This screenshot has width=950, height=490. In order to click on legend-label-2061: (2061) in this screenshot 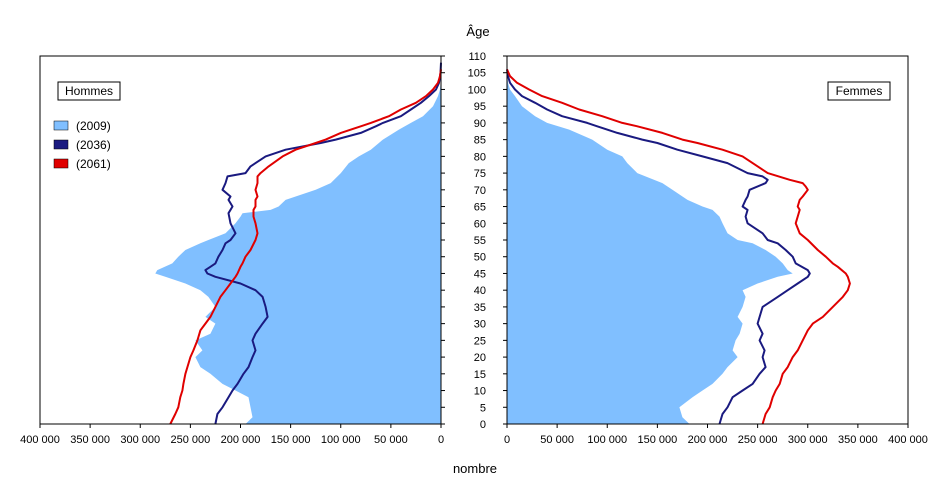, I will do `click(93, 164)`.